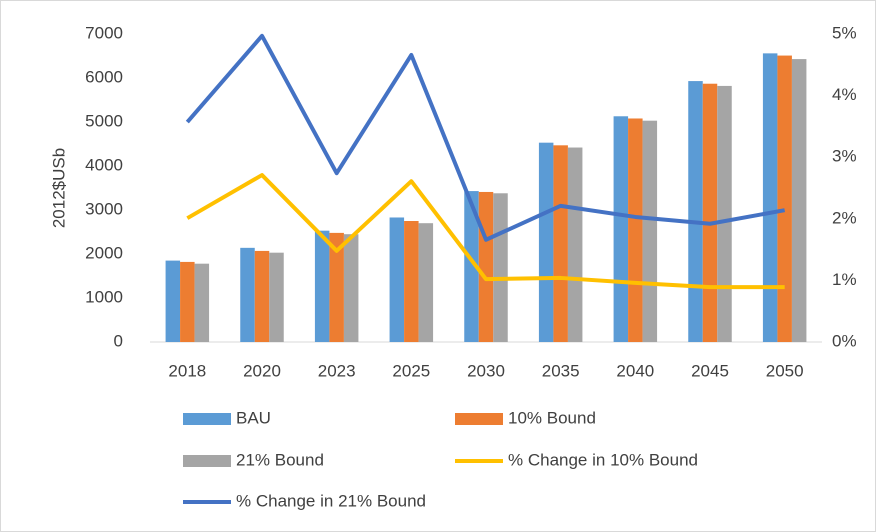  Describe the element at coordinates (253, 417) in the screenshot. I see `legend-label: BAU` at that location.